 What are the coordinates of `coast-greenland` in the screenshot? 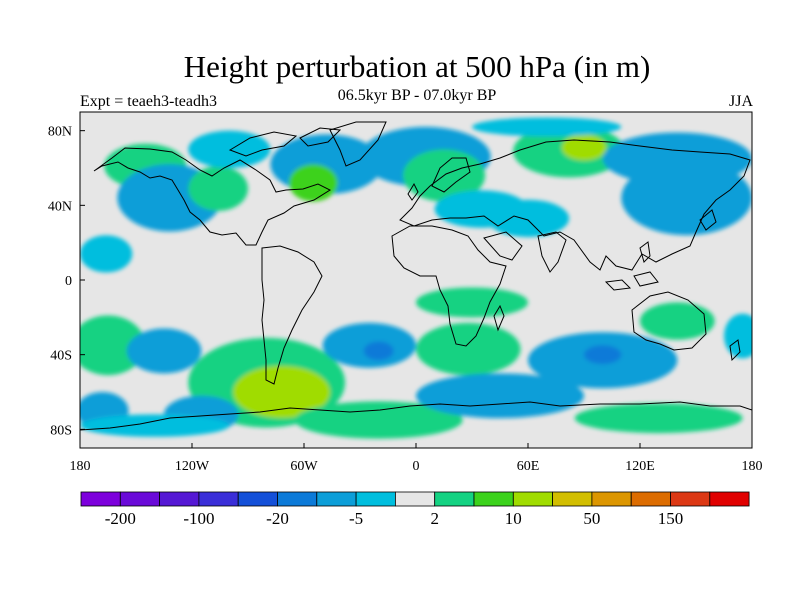 It's located at (358, 144).